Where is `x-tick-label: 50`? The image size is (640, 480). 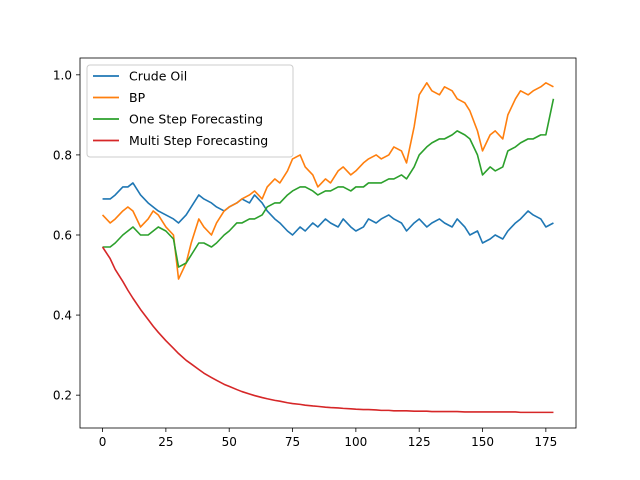 x-tick-label: 50 is located at coordinates (229, 442).